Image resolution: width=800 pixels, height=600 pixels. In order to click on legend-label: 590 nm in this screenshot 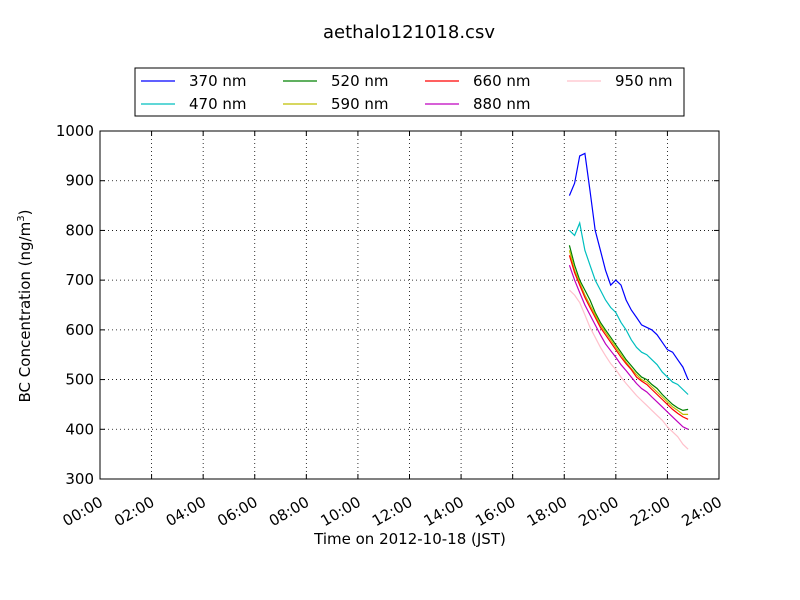, I will do `click(360, 104)`.